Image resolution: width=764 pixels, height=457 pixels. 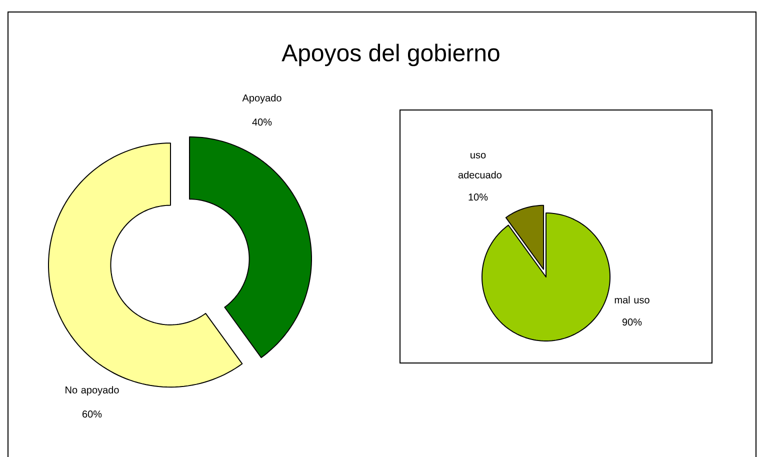 What do you see at coordinates (262, 99) in the screenshot?
I see `slice-label: Apoyado` at bounding box center [262, 99].